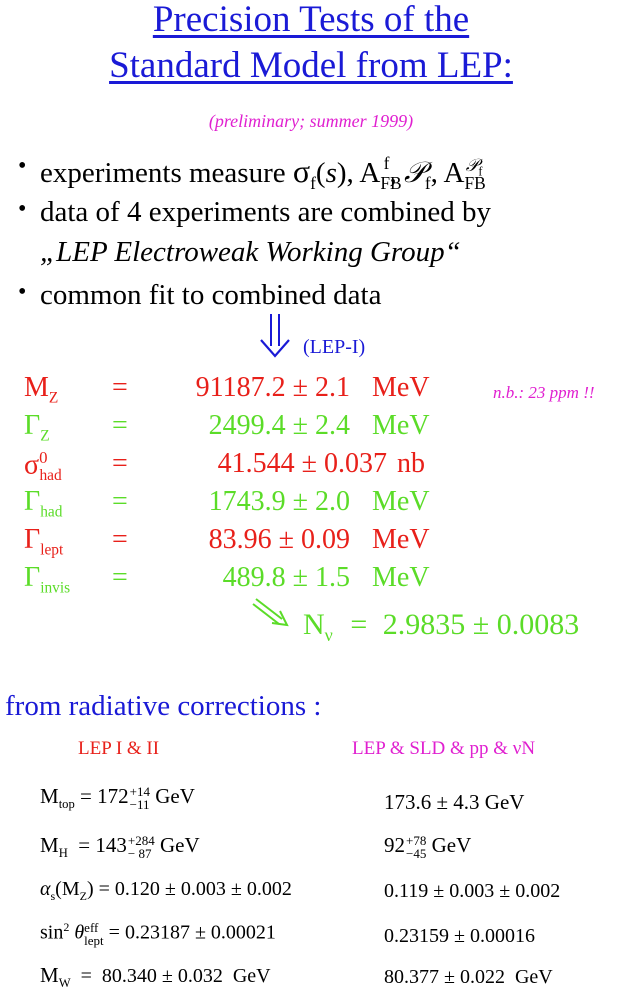 The height and width of the screenshot is (997, 622). What do you see at coordinates (454, 802) in the screenshot?
I see `mtop-right: 173.6 ± 4.3 GeV` at bounding box center [454, 802].